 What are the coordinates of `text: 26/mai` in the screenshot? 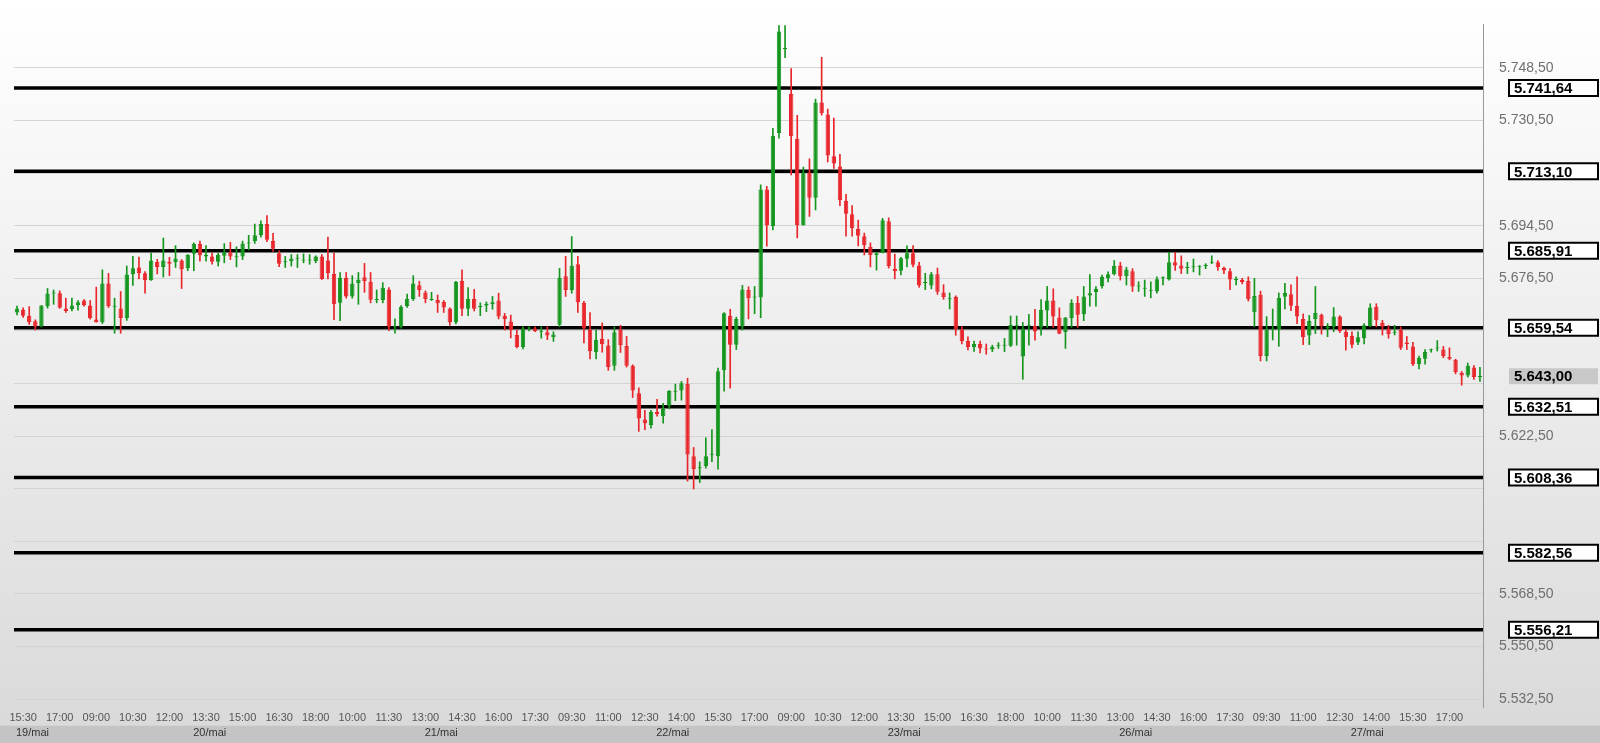 It's located at (1136, 731).